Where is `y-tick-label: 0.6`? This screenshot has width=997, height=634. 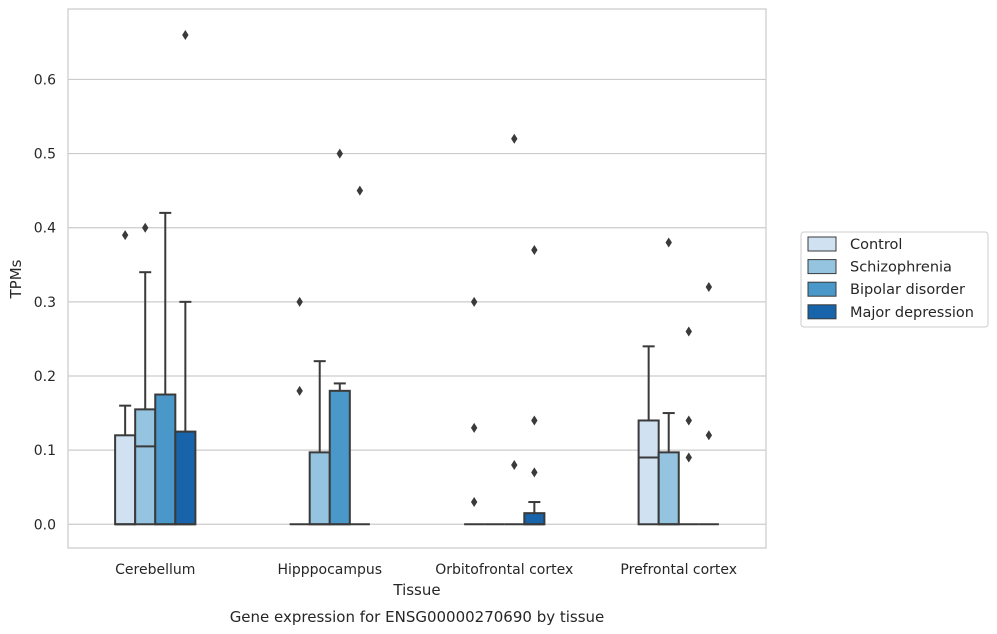
y-tick-label: 0.6 is located at coordinates (45, 80).